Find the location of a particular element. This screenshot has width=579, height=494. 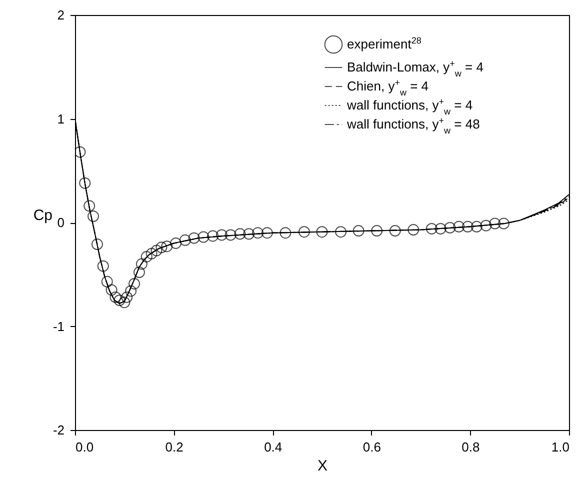

x-tick-label: 0.8 is located at coordinates (471, 447).